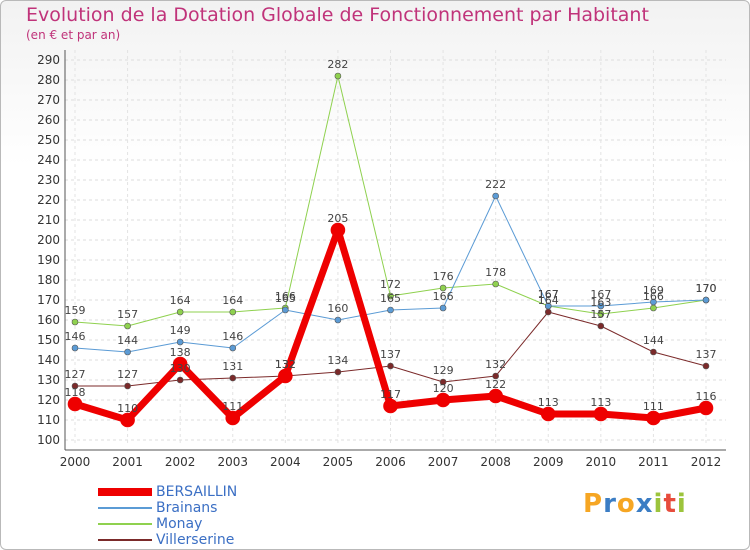  What do you see at coordinates (653, 290) in the screenshot?
I see `data-label: 169` at bounding box center [653, 290].